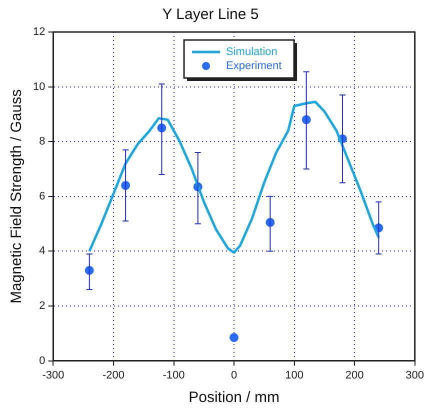 Image resolution: width=427 pixels, height=413 pixels. I want to click on x-tick-label: -100, so click(173, 375).